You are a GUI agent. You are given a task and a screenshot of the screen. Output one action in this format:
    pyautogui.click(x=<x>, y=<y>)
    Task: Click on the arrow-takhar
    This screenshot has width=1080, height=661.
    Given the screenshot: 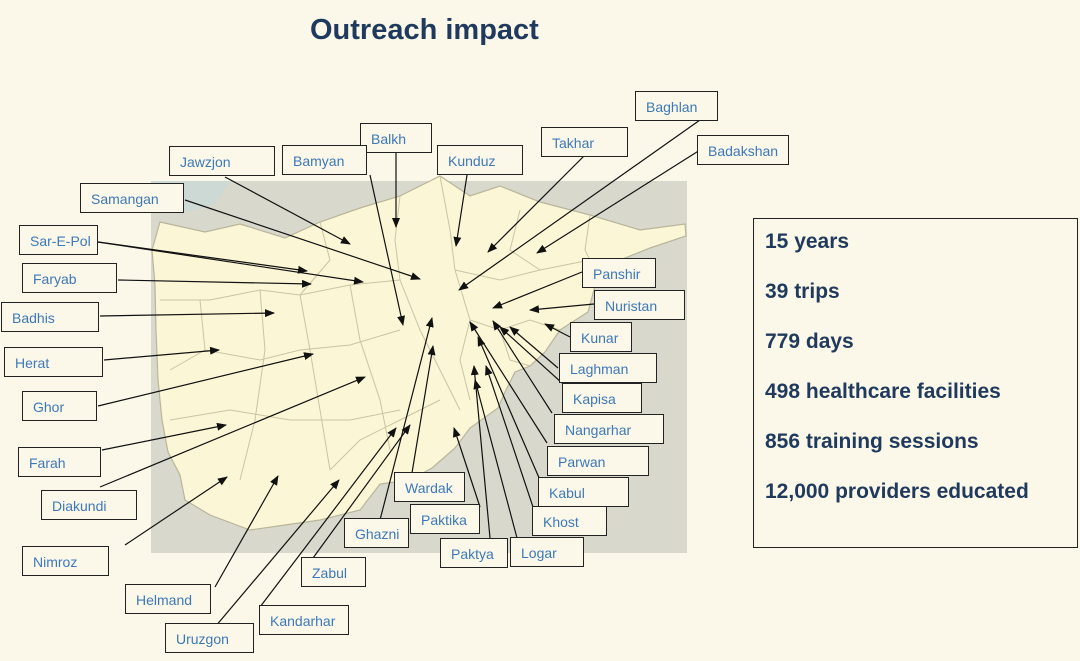 What is the action you would take?
    pyautogui.click(x=536, y=203)
    